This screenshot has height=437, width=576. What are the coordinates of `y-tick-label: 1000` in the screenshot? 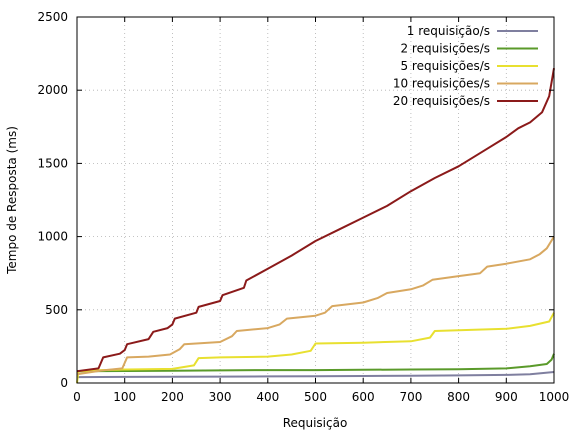 It's located at (52, 237).